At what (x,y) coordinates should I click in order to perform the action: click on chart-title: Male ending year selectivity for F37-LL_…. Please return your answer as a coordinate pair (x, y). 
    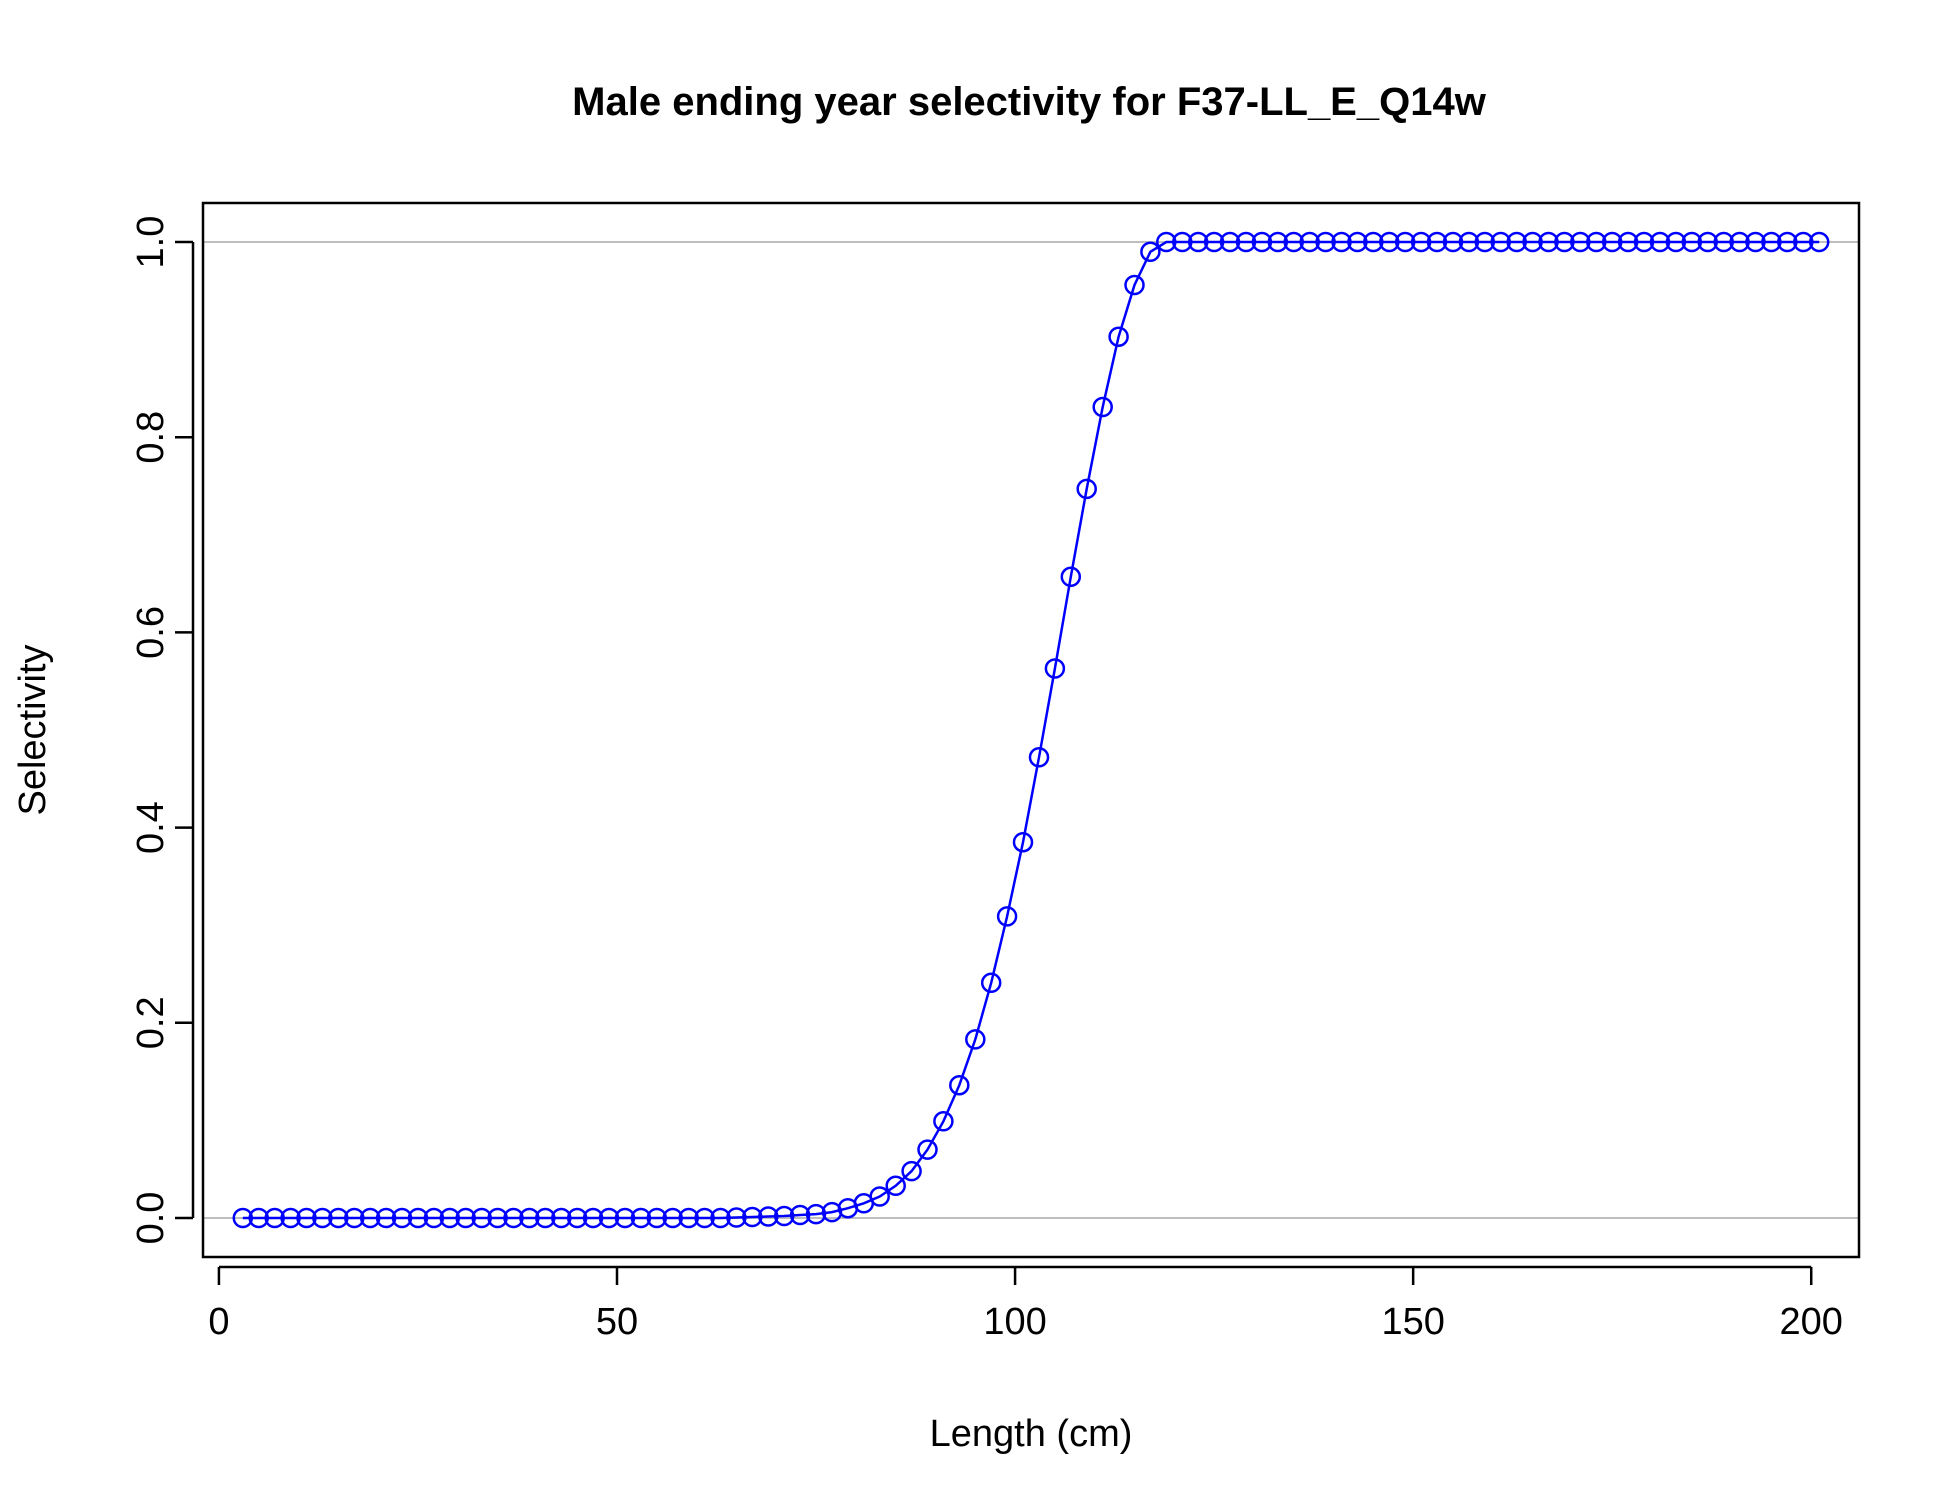
    Looking at the image, I should click on (1029, 102).